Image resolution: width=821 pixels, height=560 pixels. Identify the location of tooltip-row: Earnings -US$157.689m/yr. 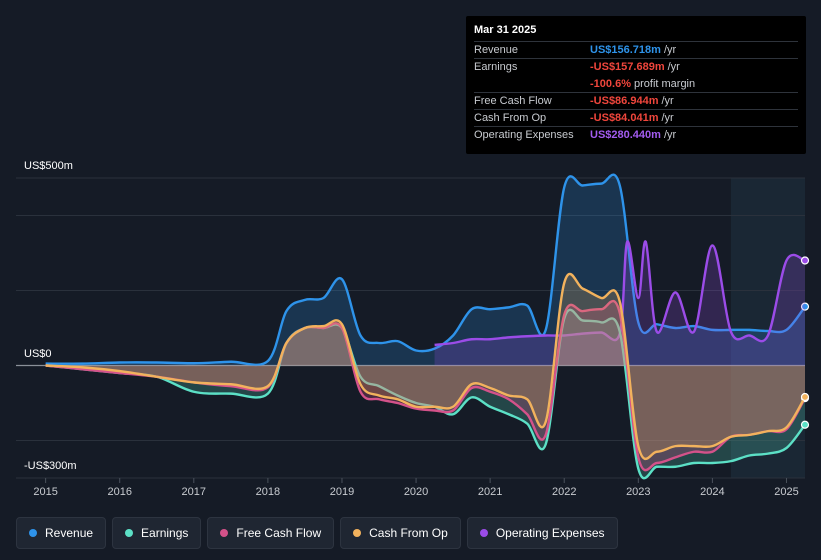
(636, 66).